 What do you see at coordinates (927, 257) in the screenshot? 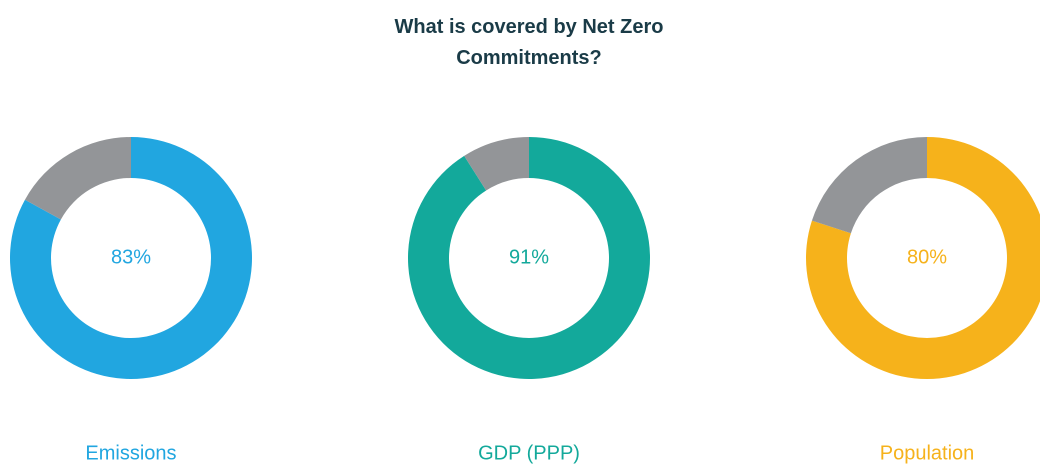
I see `center-label: 80%` at bounding box center [927, 257].